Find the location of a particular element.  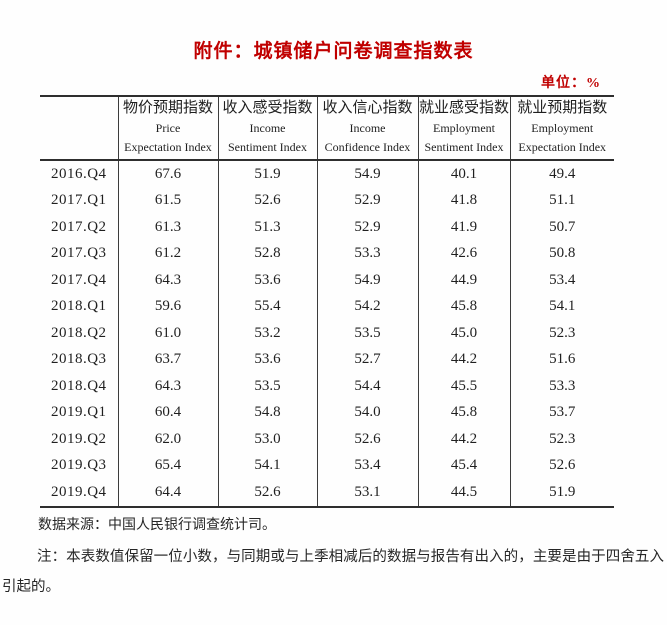

column-header-income-sentiment: 收入感受指数 Income Sentiment Index is located at coordinates (267, 128).